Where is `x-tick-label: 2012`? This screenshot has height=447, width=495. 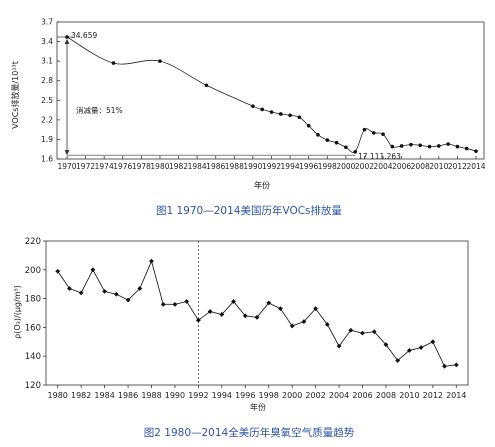
x-tick-label: 2012 is located at coordinates (433, 395).